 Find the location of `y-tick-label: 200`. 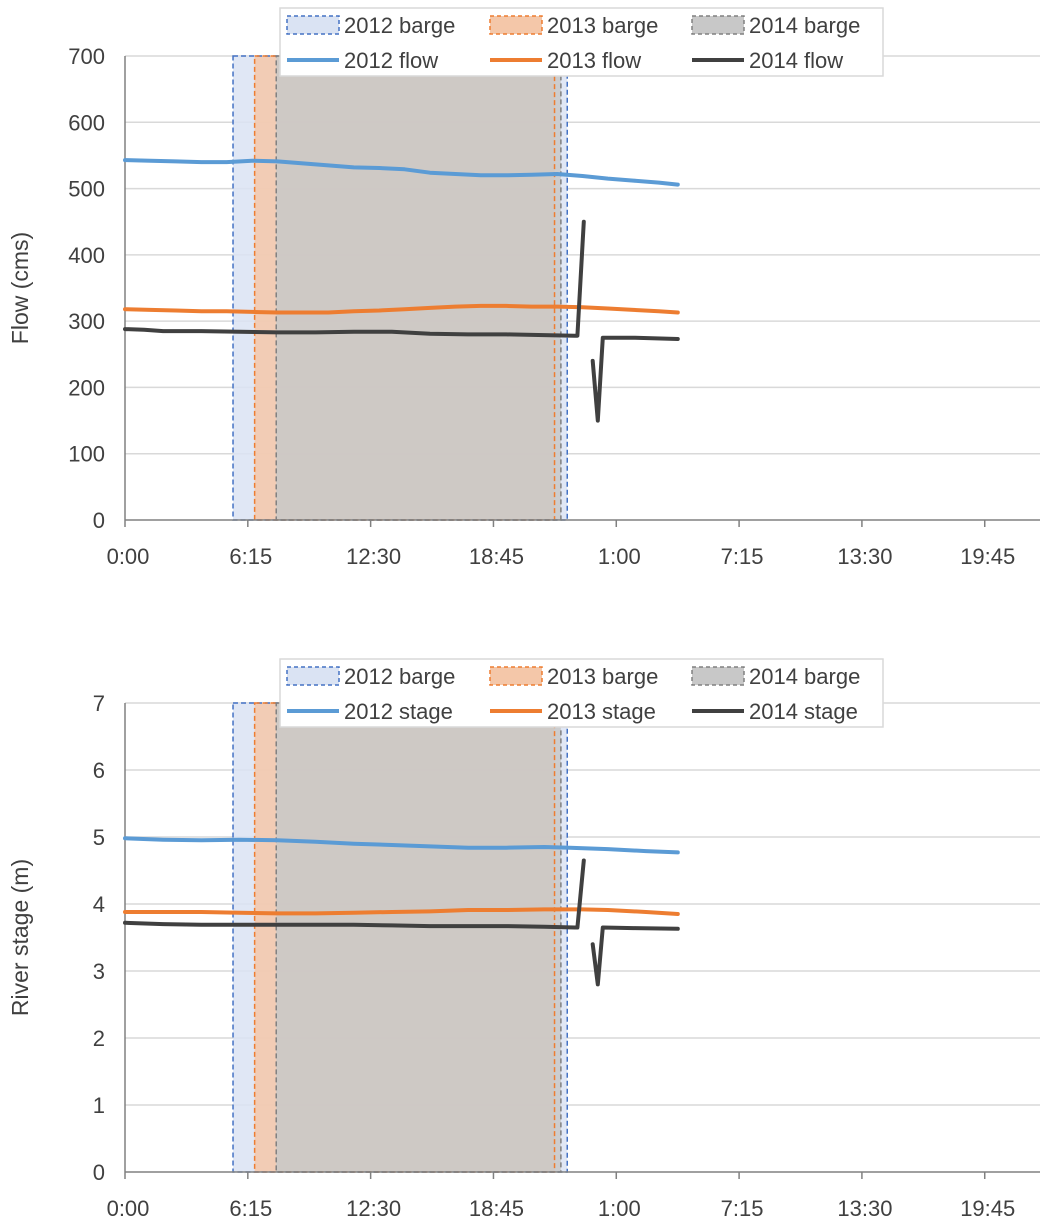

y-tick-label: 200 is located at coordinates (86, 387).